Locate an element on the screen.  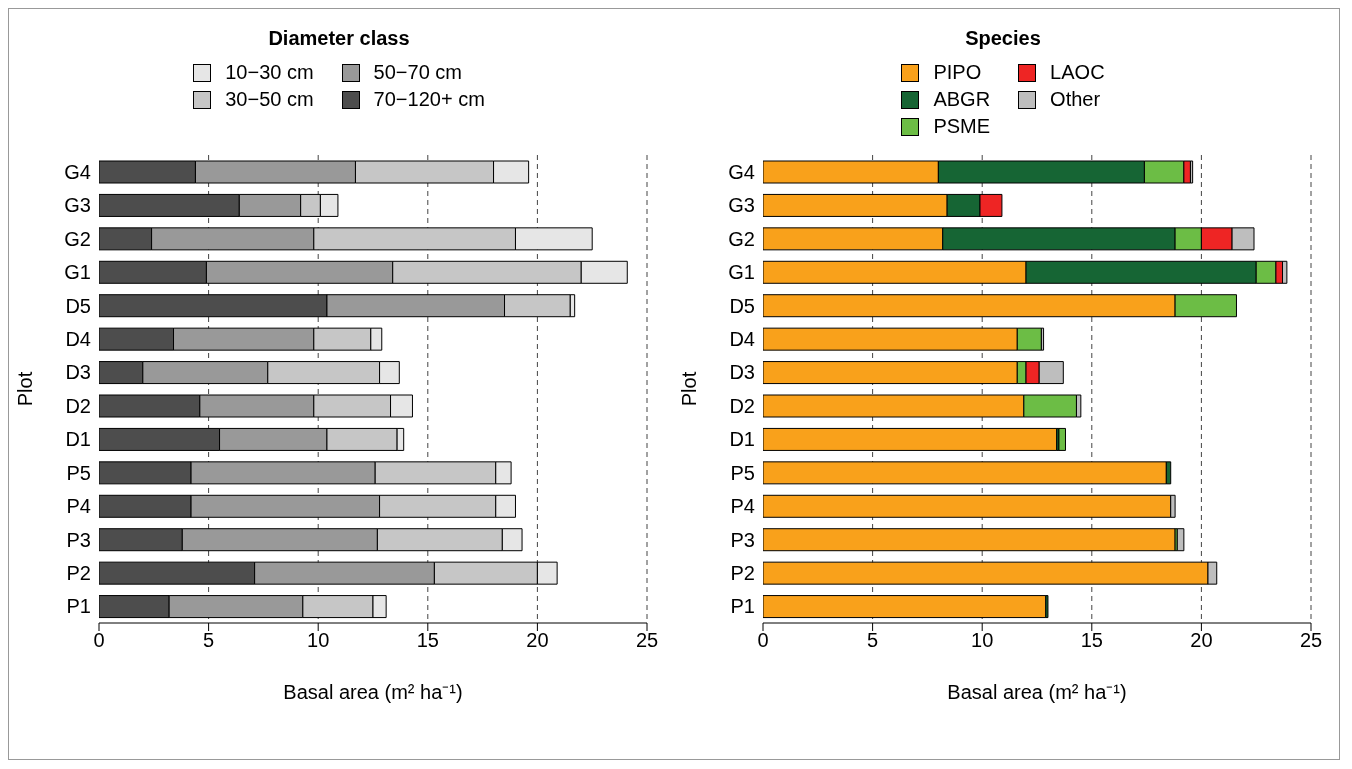
legend-label: 30−50 cm is located at coordinates (269, 99).